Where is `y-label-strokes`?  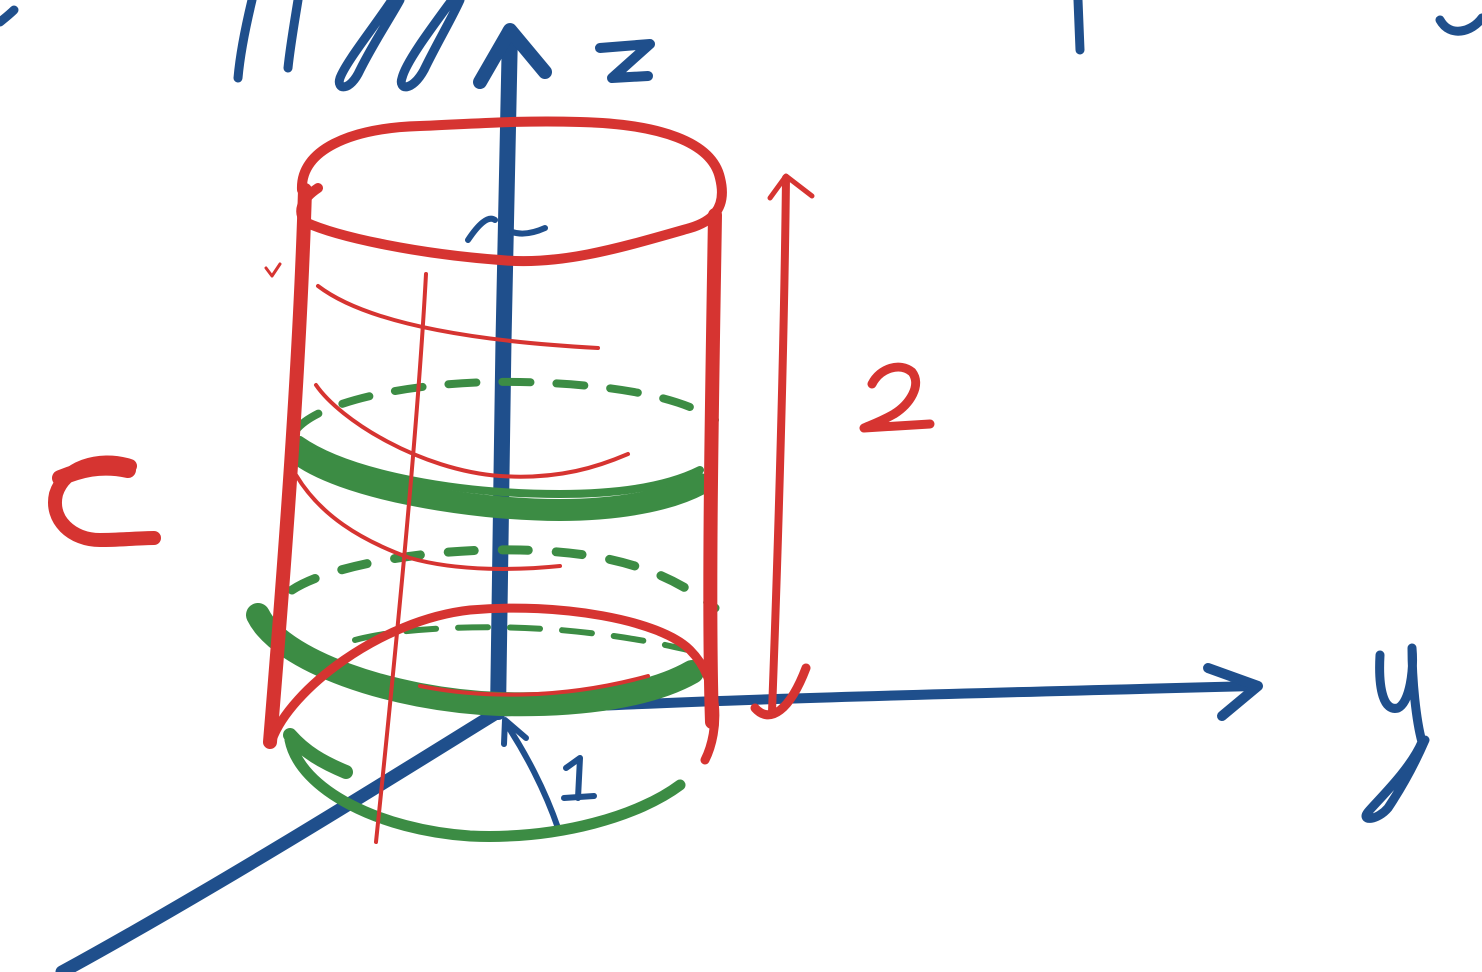
y-label-strokes is located at coordinates (1395, 733).